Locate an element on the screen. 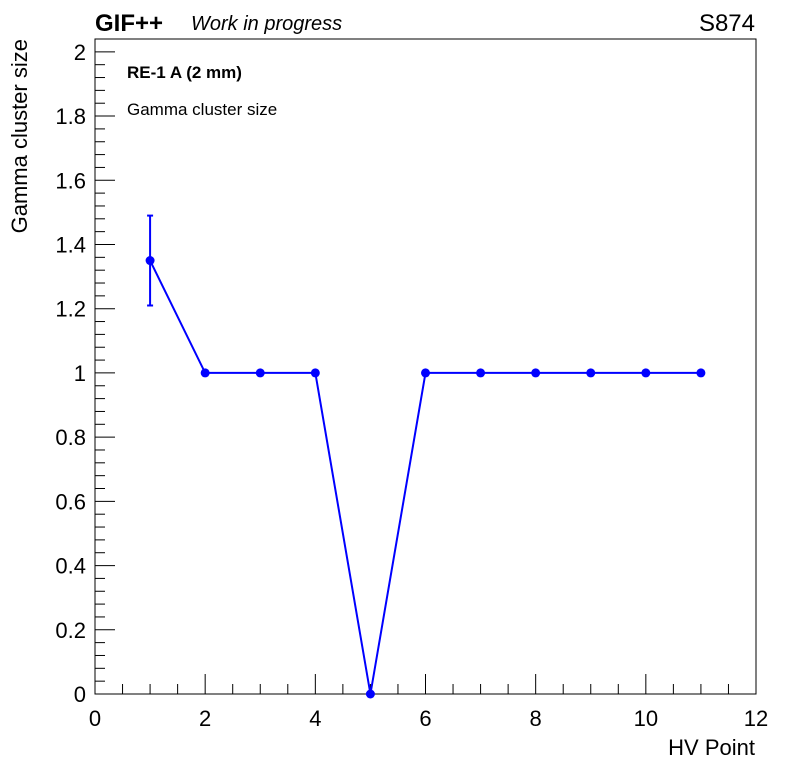 This screenshot has height=772, width=796. x-tick-label: 2 is located at coordinates (205, 718).